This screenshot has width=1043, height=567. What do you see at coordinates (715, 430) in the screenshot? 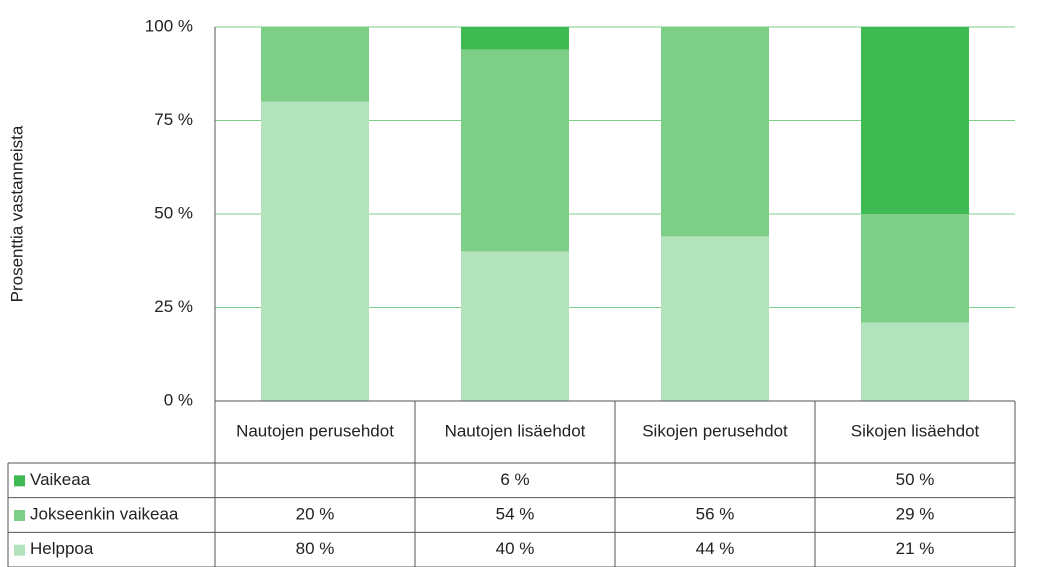
I see `category-label: Sikojen perusehdot` at bounding box center [715, 430].